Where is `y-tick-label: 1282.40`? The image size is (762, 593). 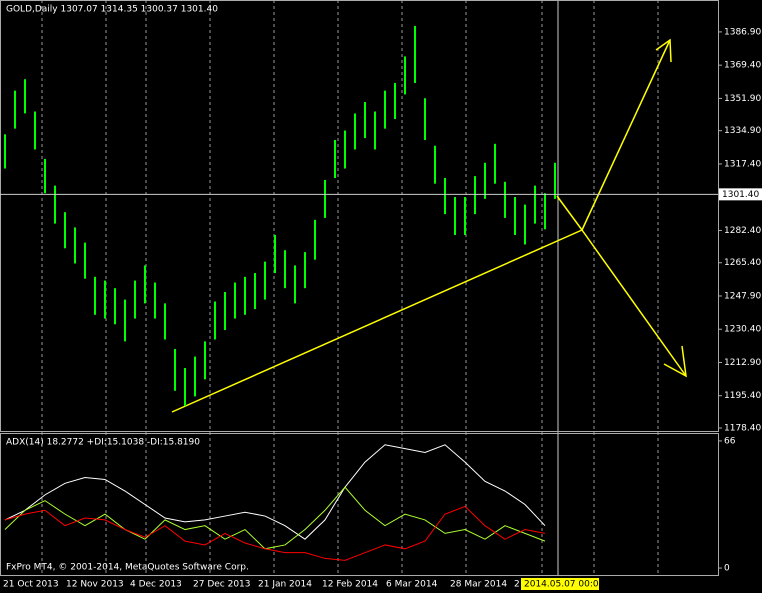 y-tick-label: 1282.40 is located at coordinates (742, 231).